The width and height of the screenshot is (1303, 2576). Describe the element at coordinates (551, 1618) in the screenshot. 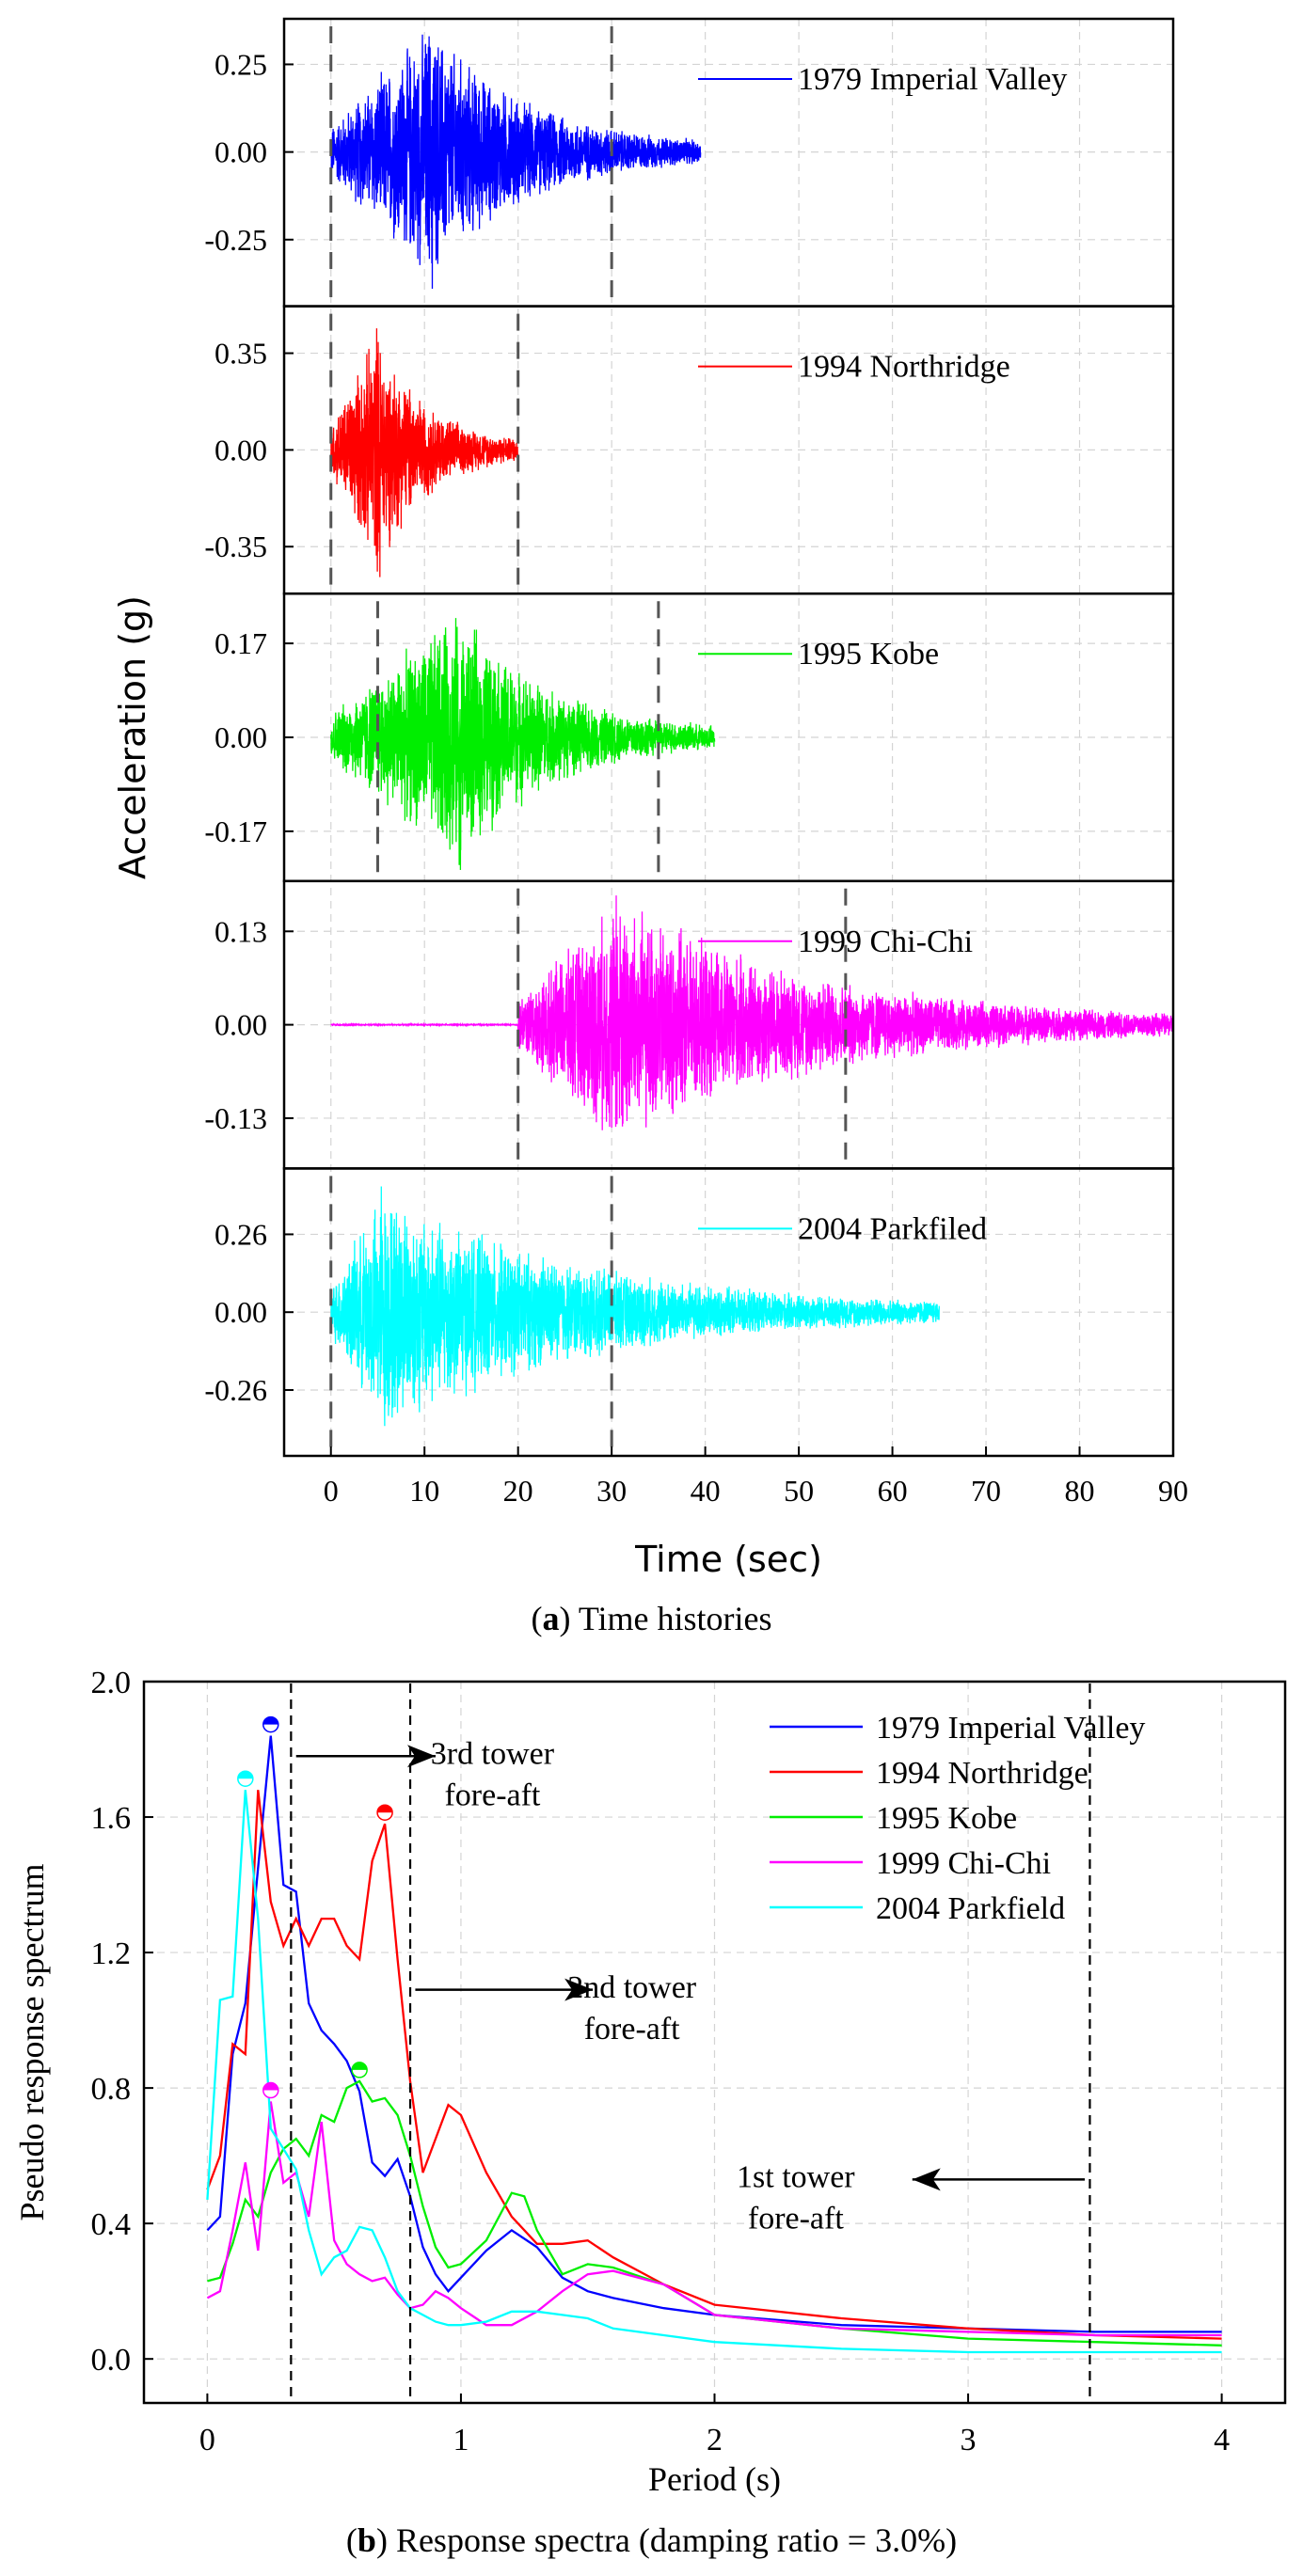

I see `caption-a-letter: a` at that location.